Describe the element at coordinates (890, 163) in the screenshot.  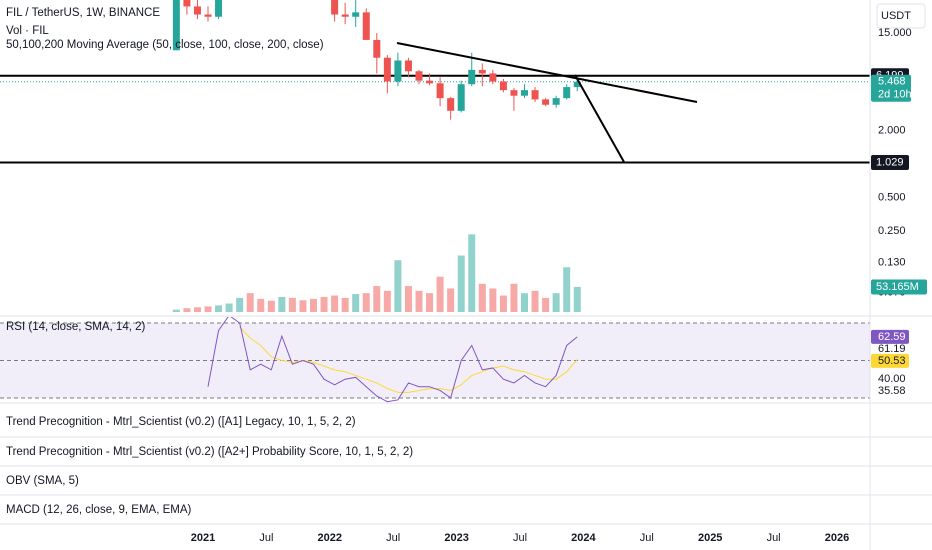
I see `level-tag` at that location.